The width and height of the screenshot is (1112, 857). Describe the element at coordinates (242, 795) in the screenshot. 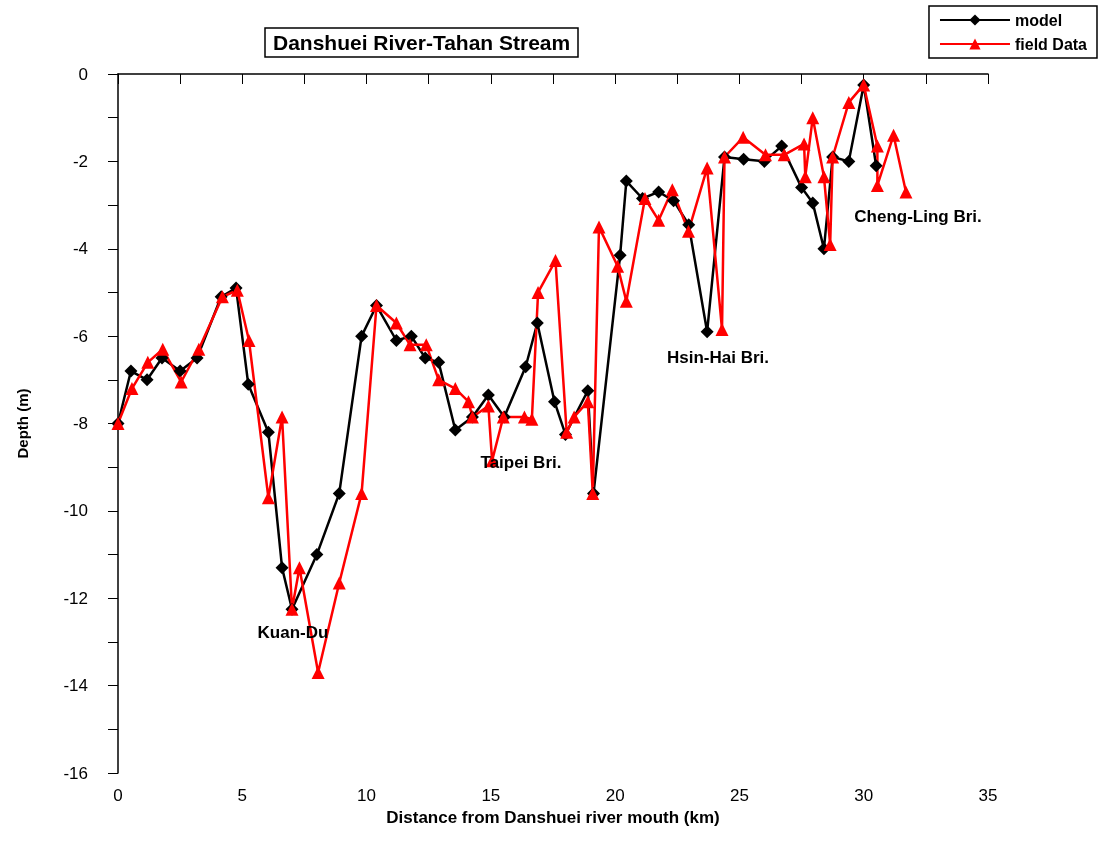

I see `x-tick-label: 5` at that location.